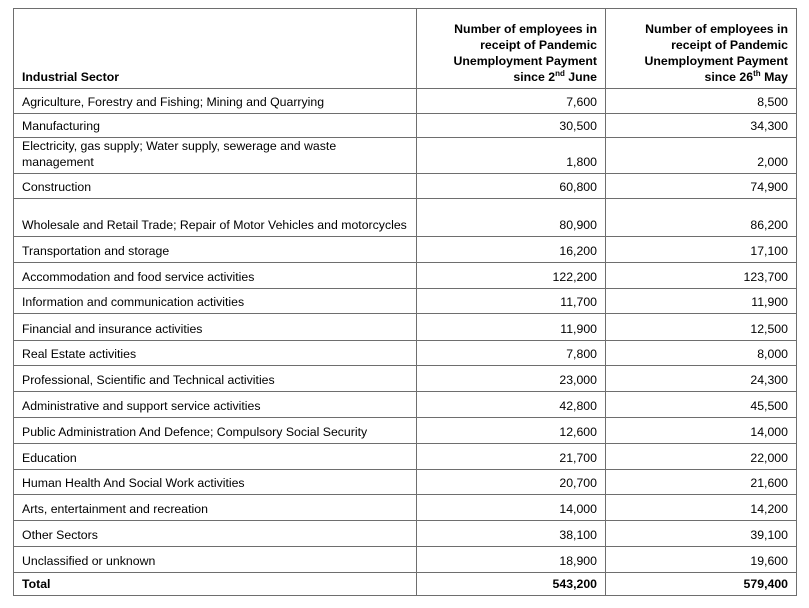 Image resolution: width=809 pixels, height=608 pixels. Describe the element at coordinates (701, 378) in the screenshot. I see `may-value-cell: 24,300` at that location.